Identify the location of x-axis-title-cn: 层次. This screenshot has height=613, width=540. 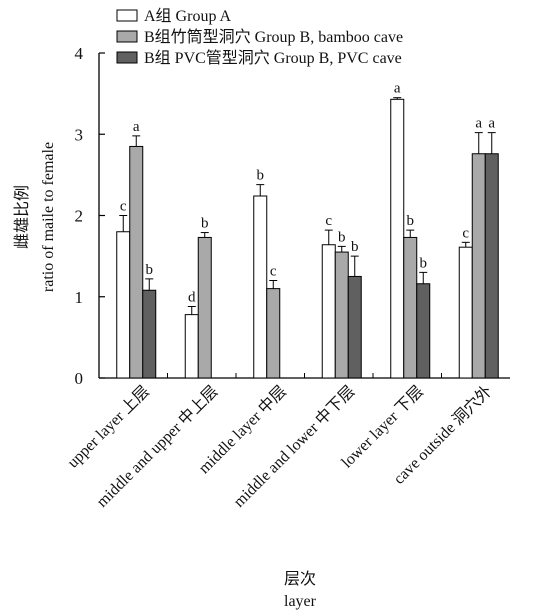
(300, 579).